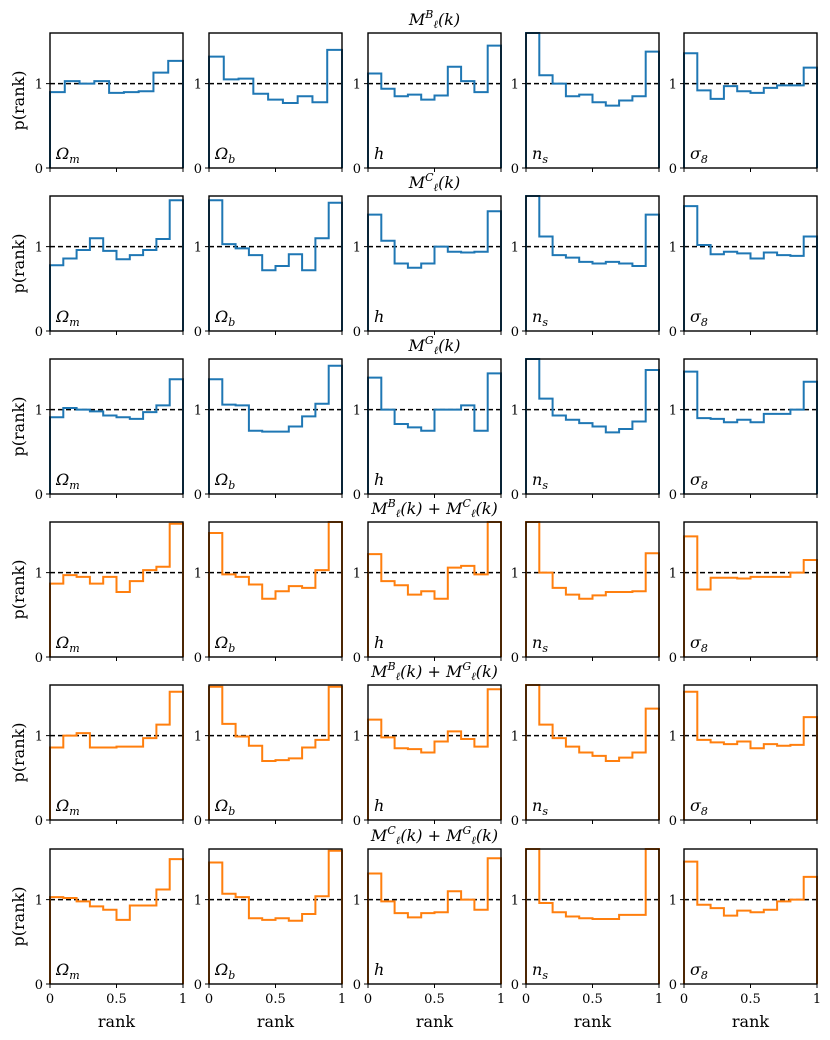  What do you see at coordinates (592, 999) in the screenshot?
I see `x-tick-label: 0.5` at bounding box center [592, 999].